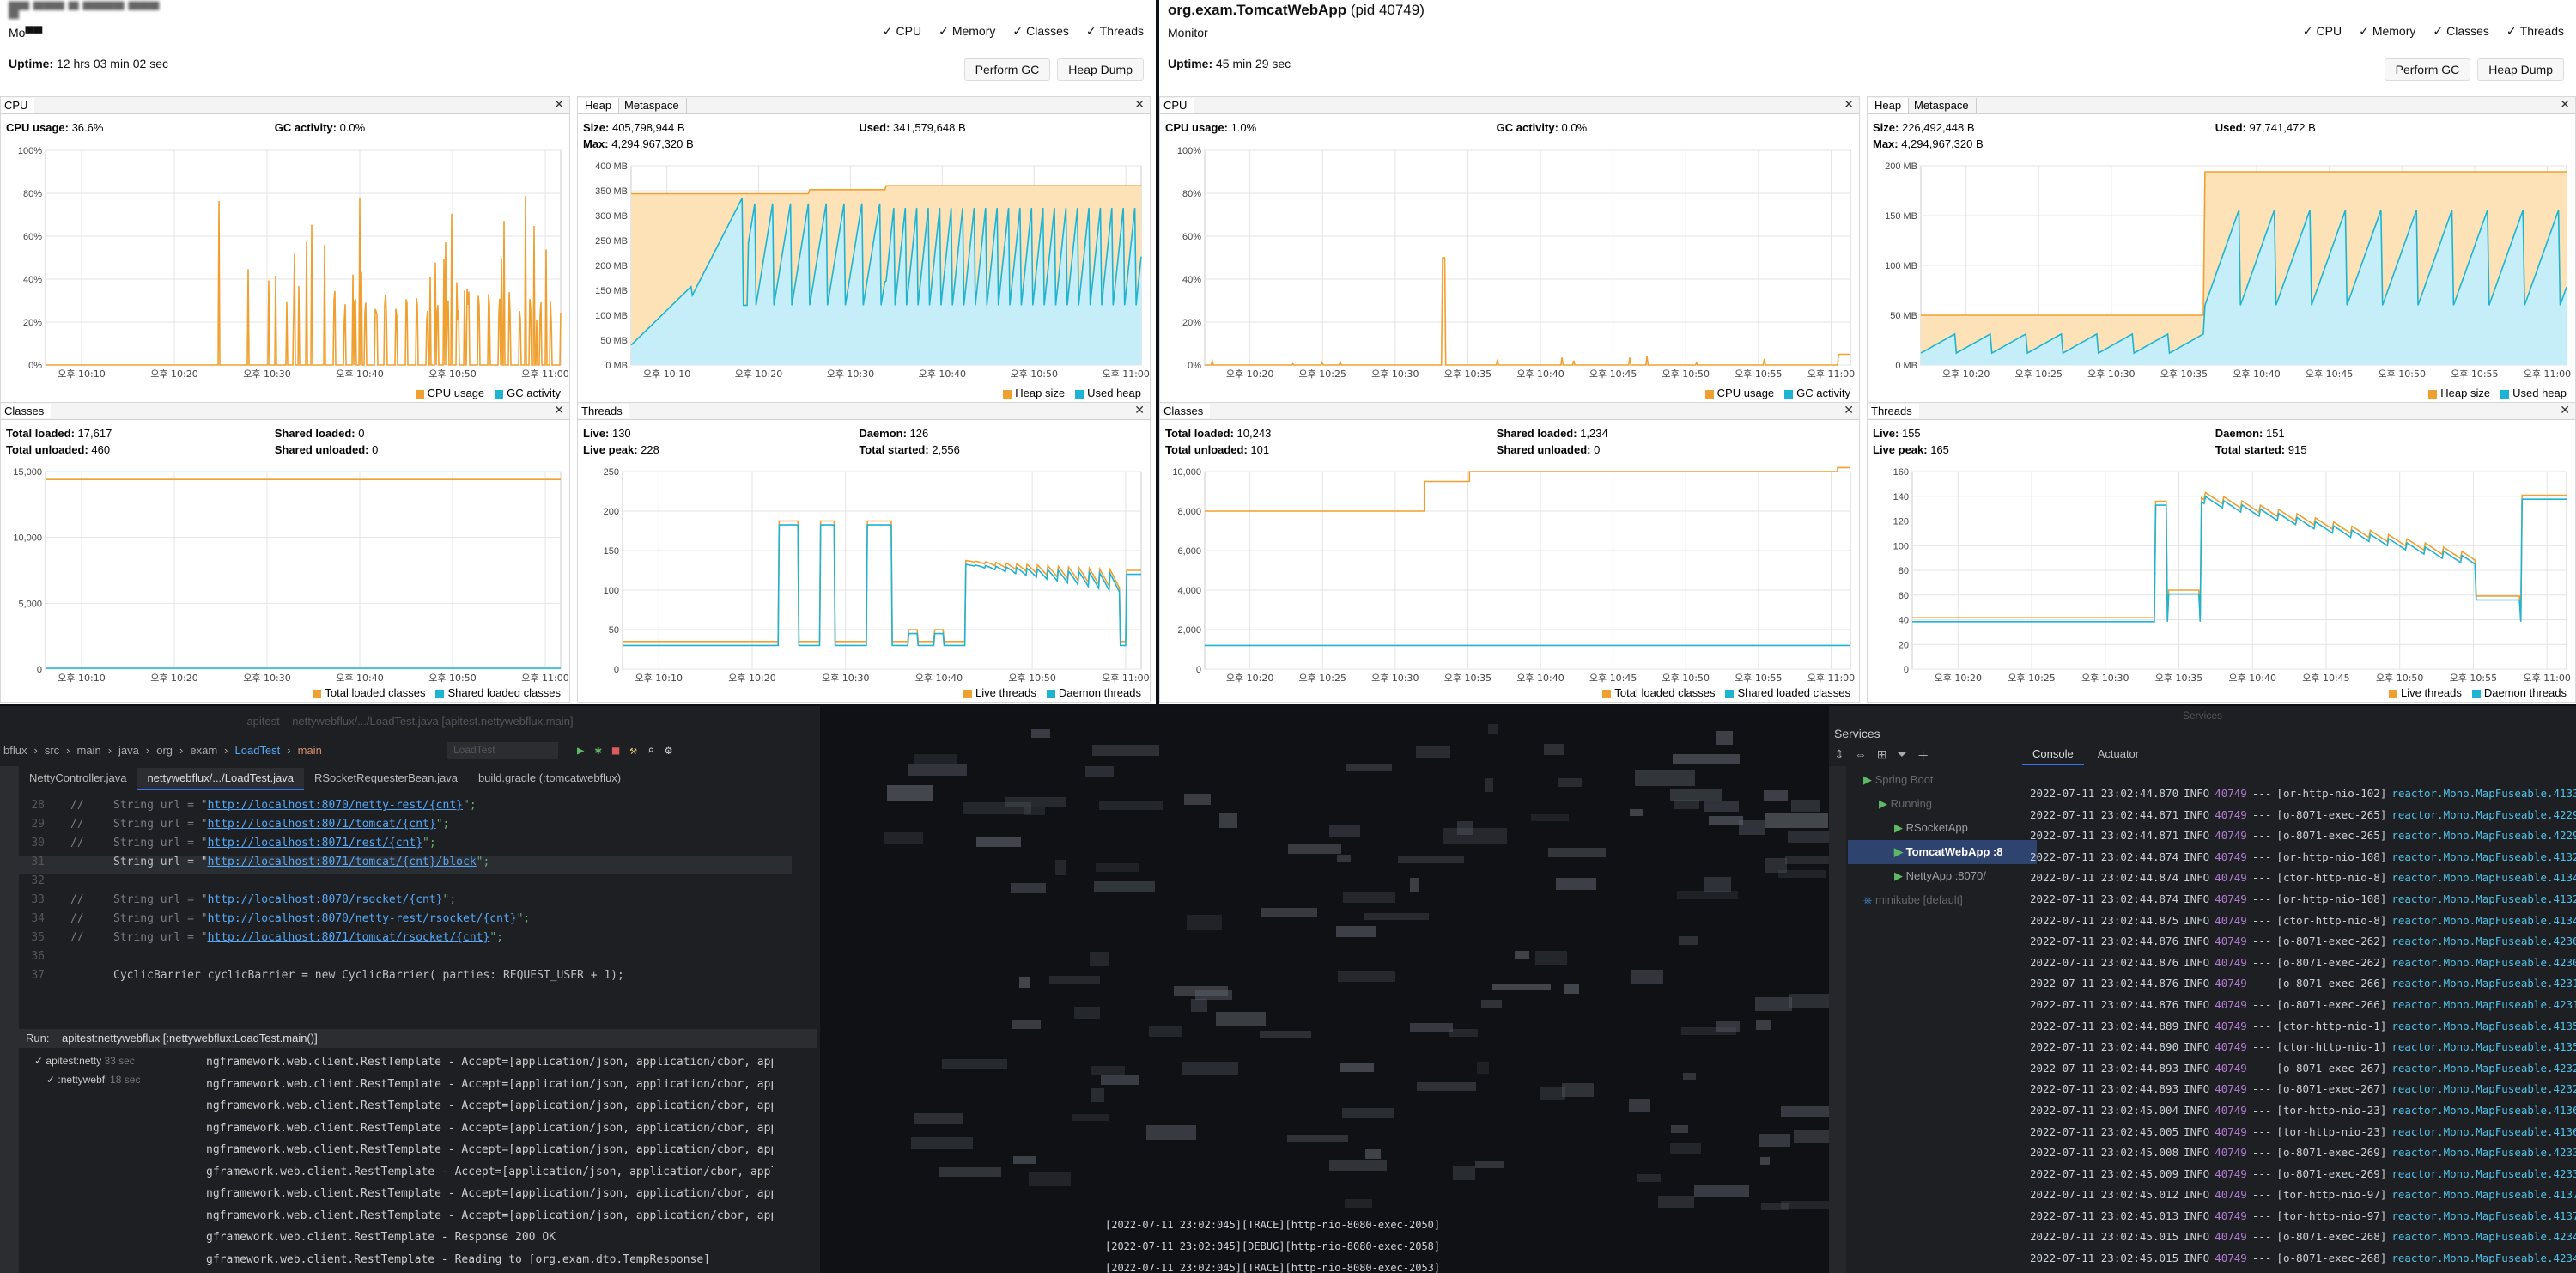  Describe the element at coordinates (1906, 803) in the screenshot. I see `service-tree-item: ▶ Running` at that location.